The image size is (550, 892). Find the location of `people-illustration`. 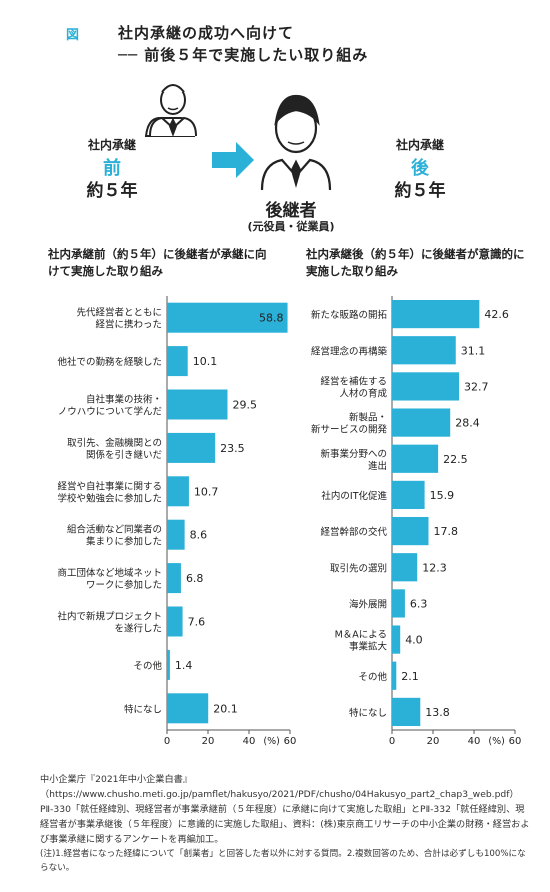

people-illustration is located at coordinates (238, 137).